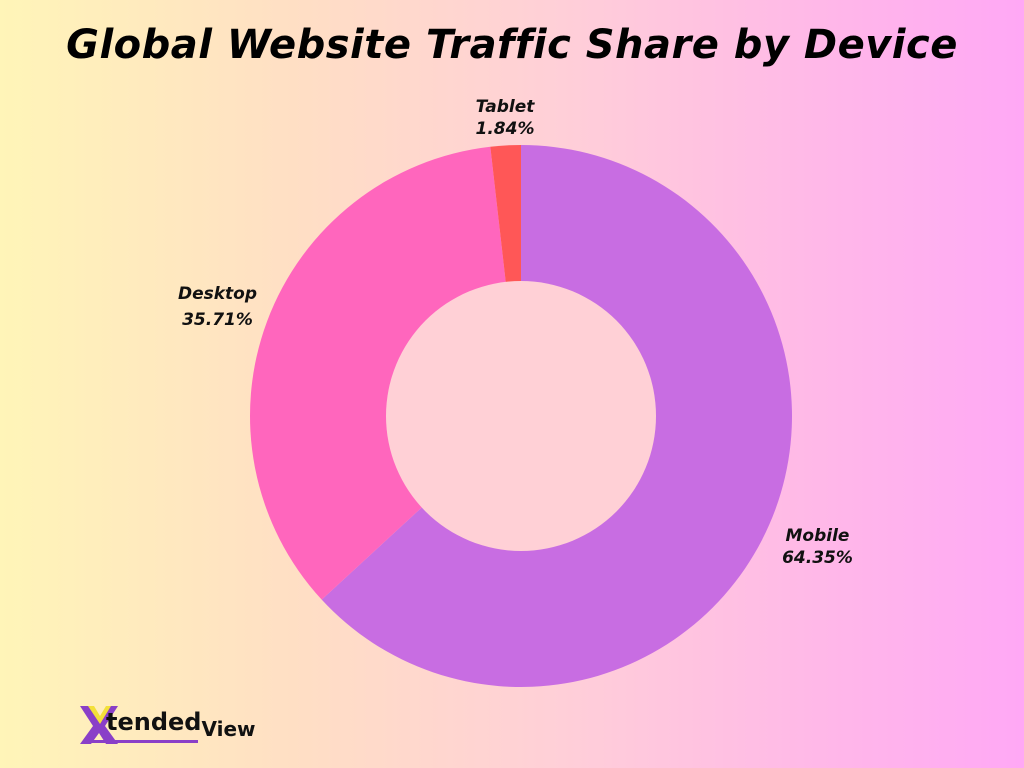  What do you see at coordinates (512, 45) in the screenshot?
I see `chart-title: Global Website Traffic Share by Device` at bounding box center [512, 45].